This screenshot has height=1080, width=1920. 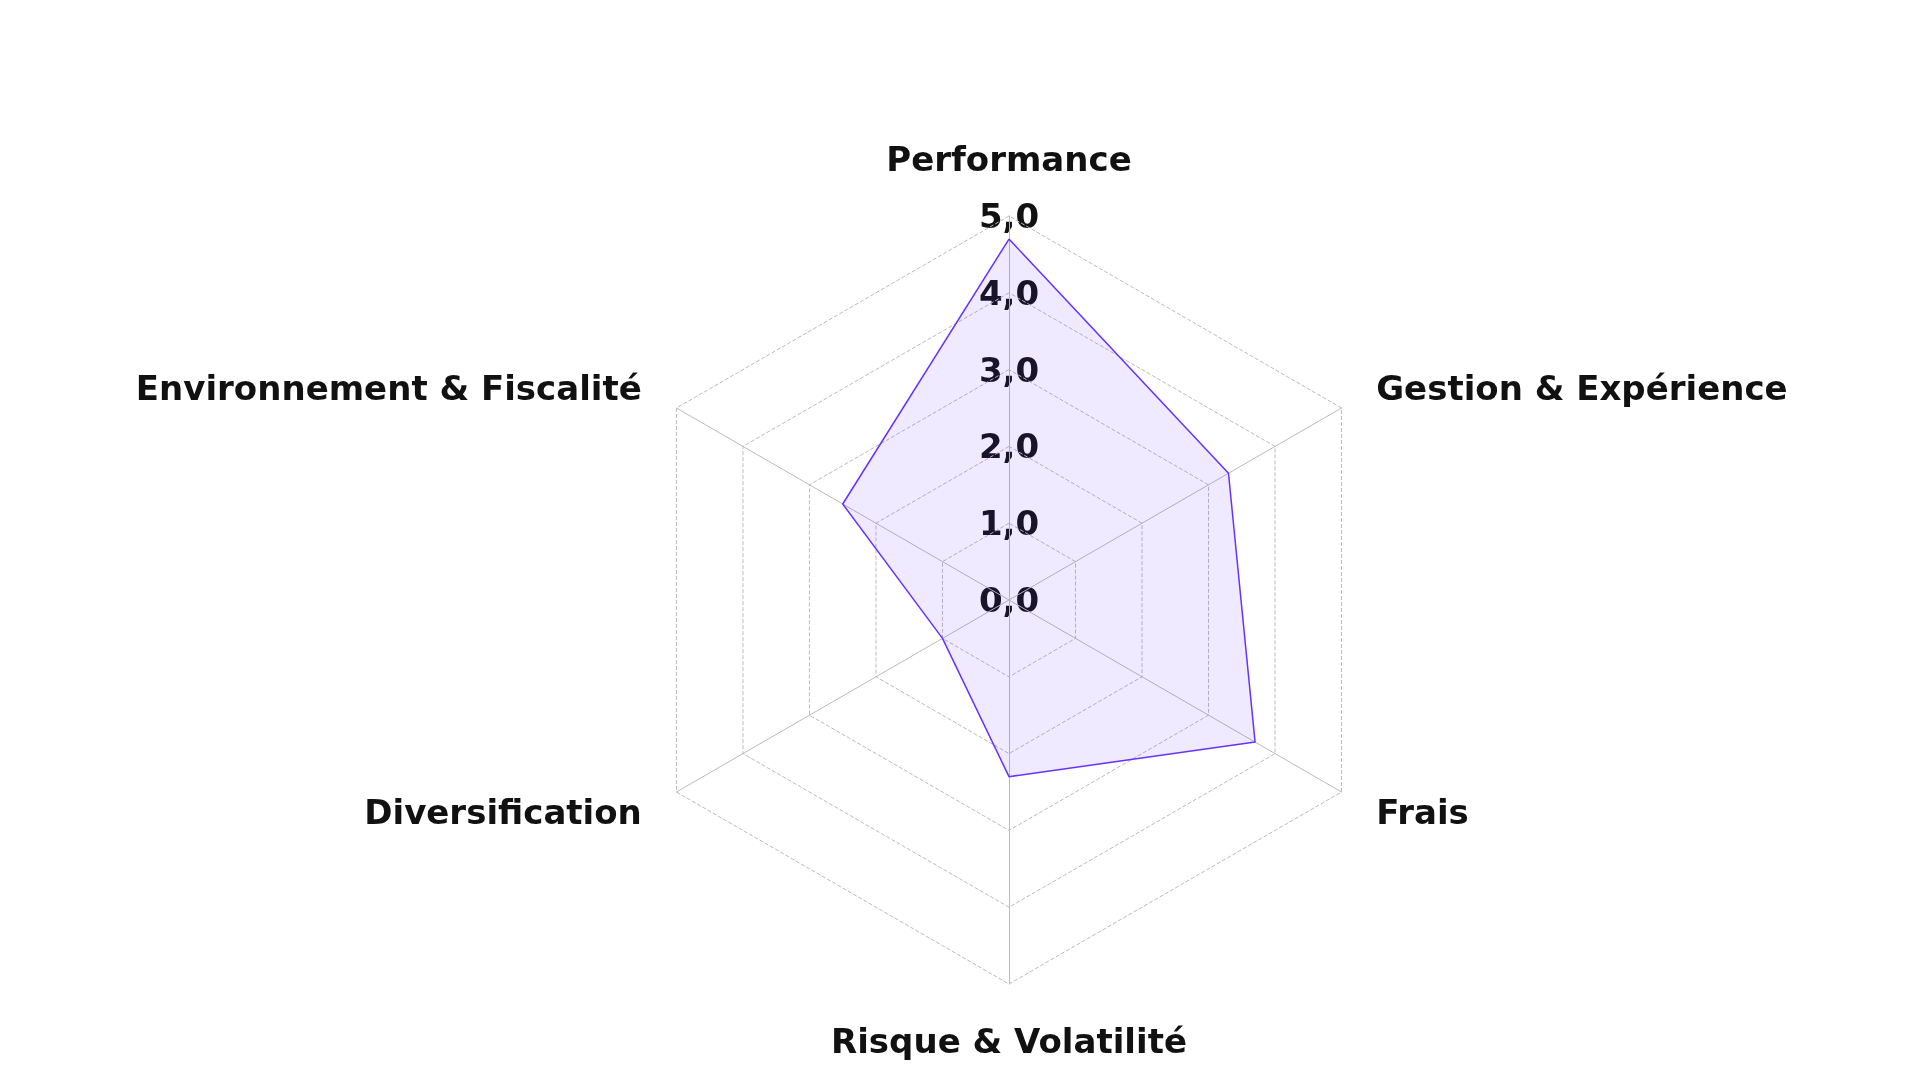 What do you see at coordinates (1009, 216) in the screenshot?
I see `y-tick-label: 5,0` at bounding box center [1009, 216].